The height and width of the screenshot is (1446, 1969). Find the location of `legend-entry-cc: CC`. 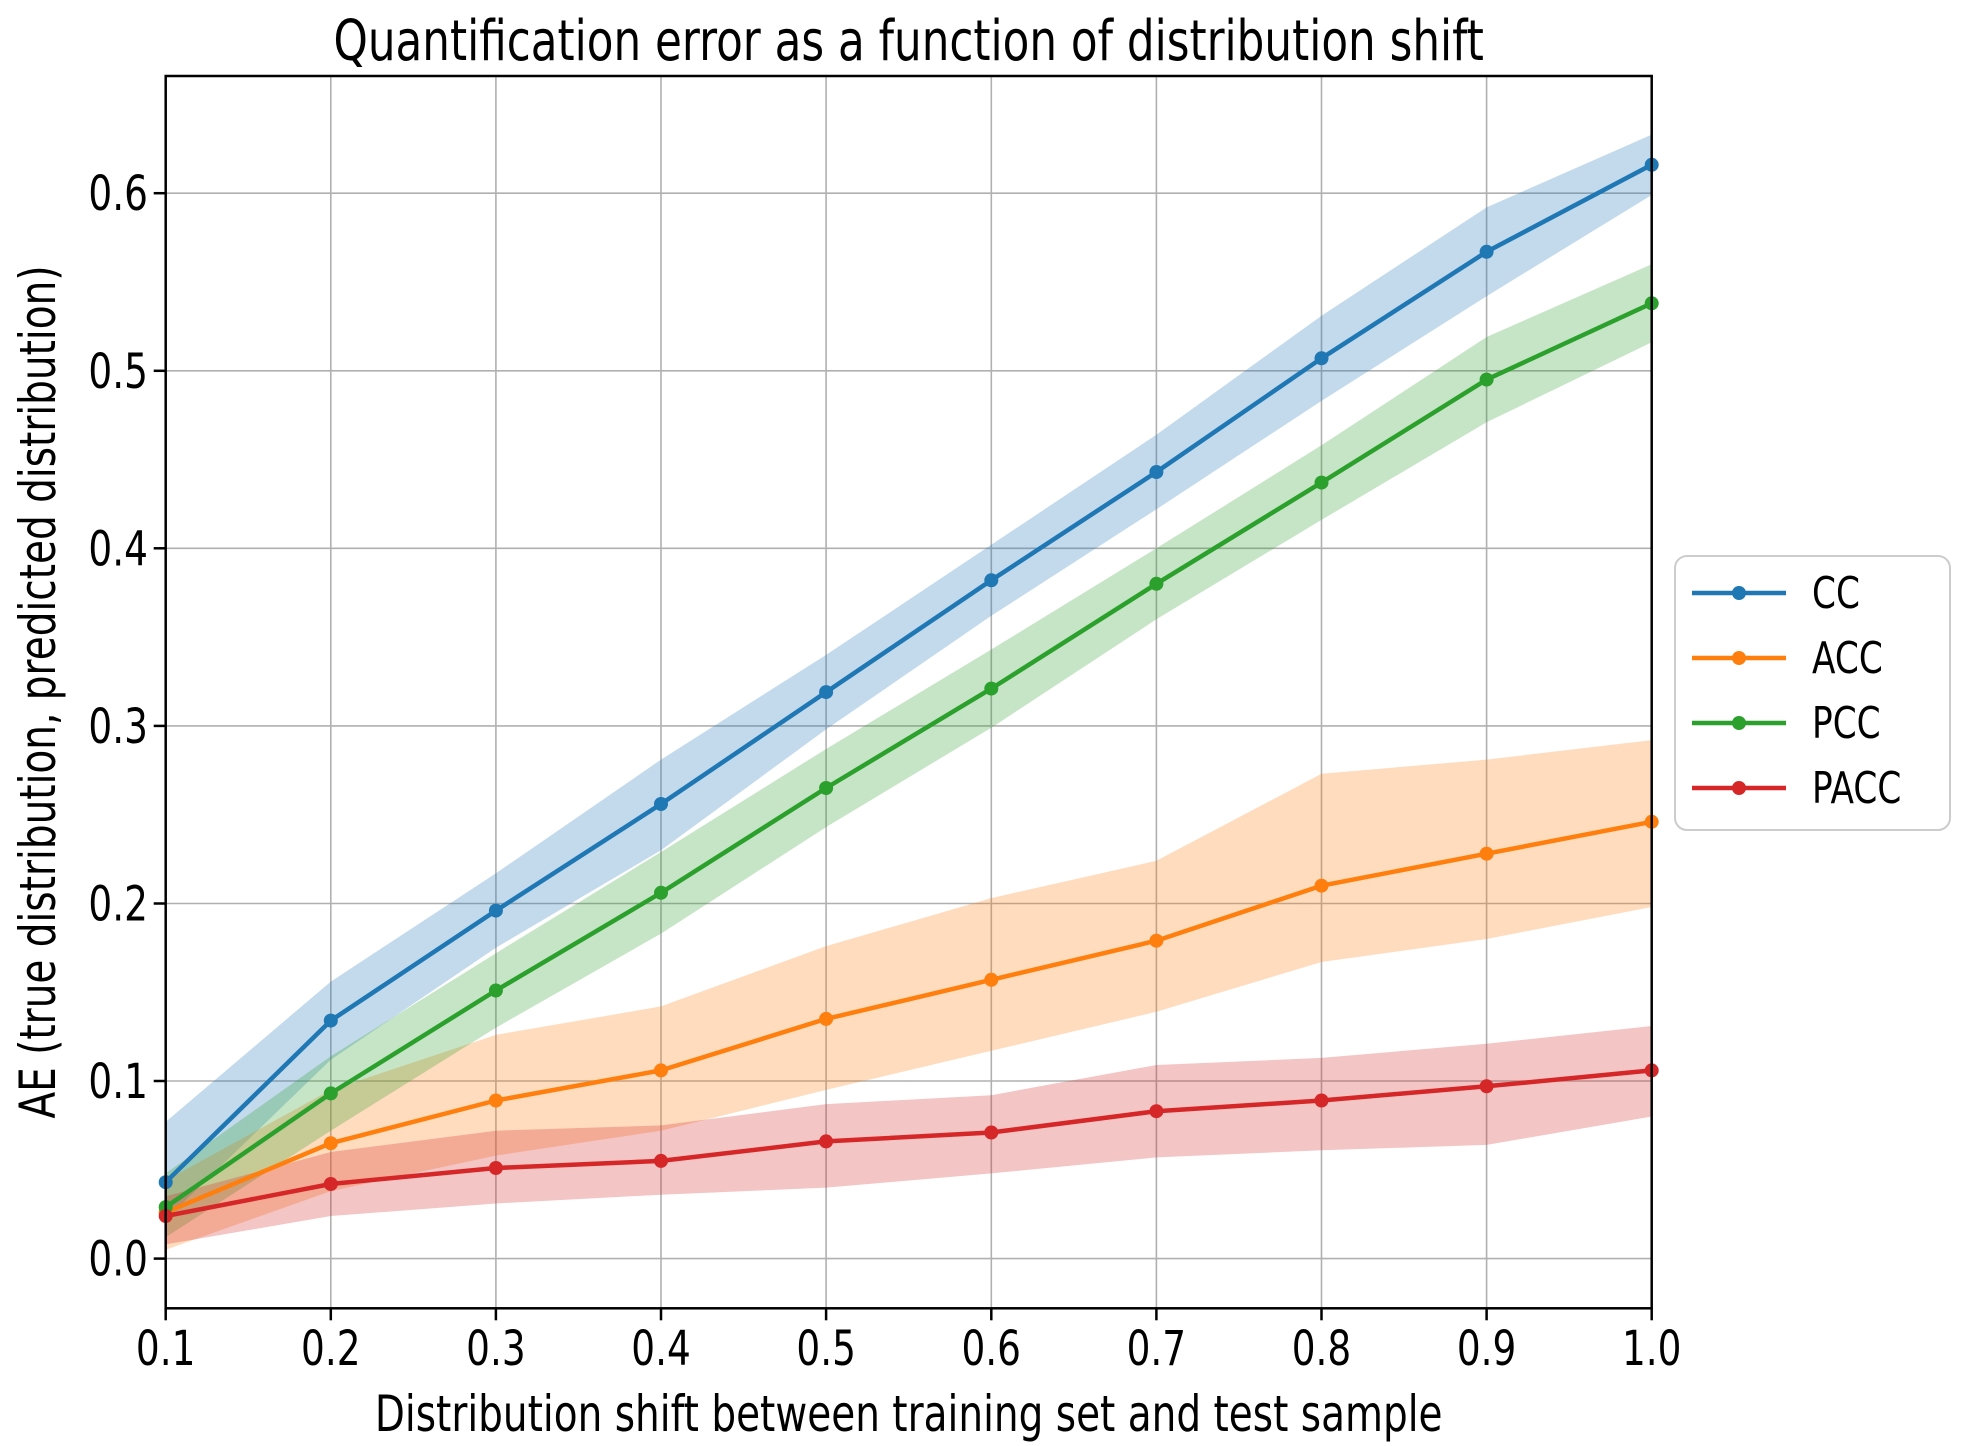

legend-entry-cc: CC is located at coordinates (1776, 593).